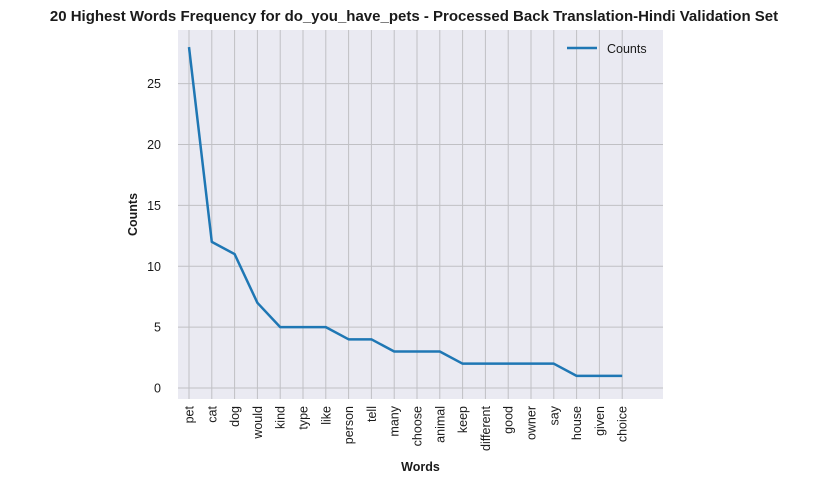 The image size is (828, 484). What do you see at coordinates (418, 426) in the screenshot?
I see `x-tick-label: choose` at bounding box center [418, 426].